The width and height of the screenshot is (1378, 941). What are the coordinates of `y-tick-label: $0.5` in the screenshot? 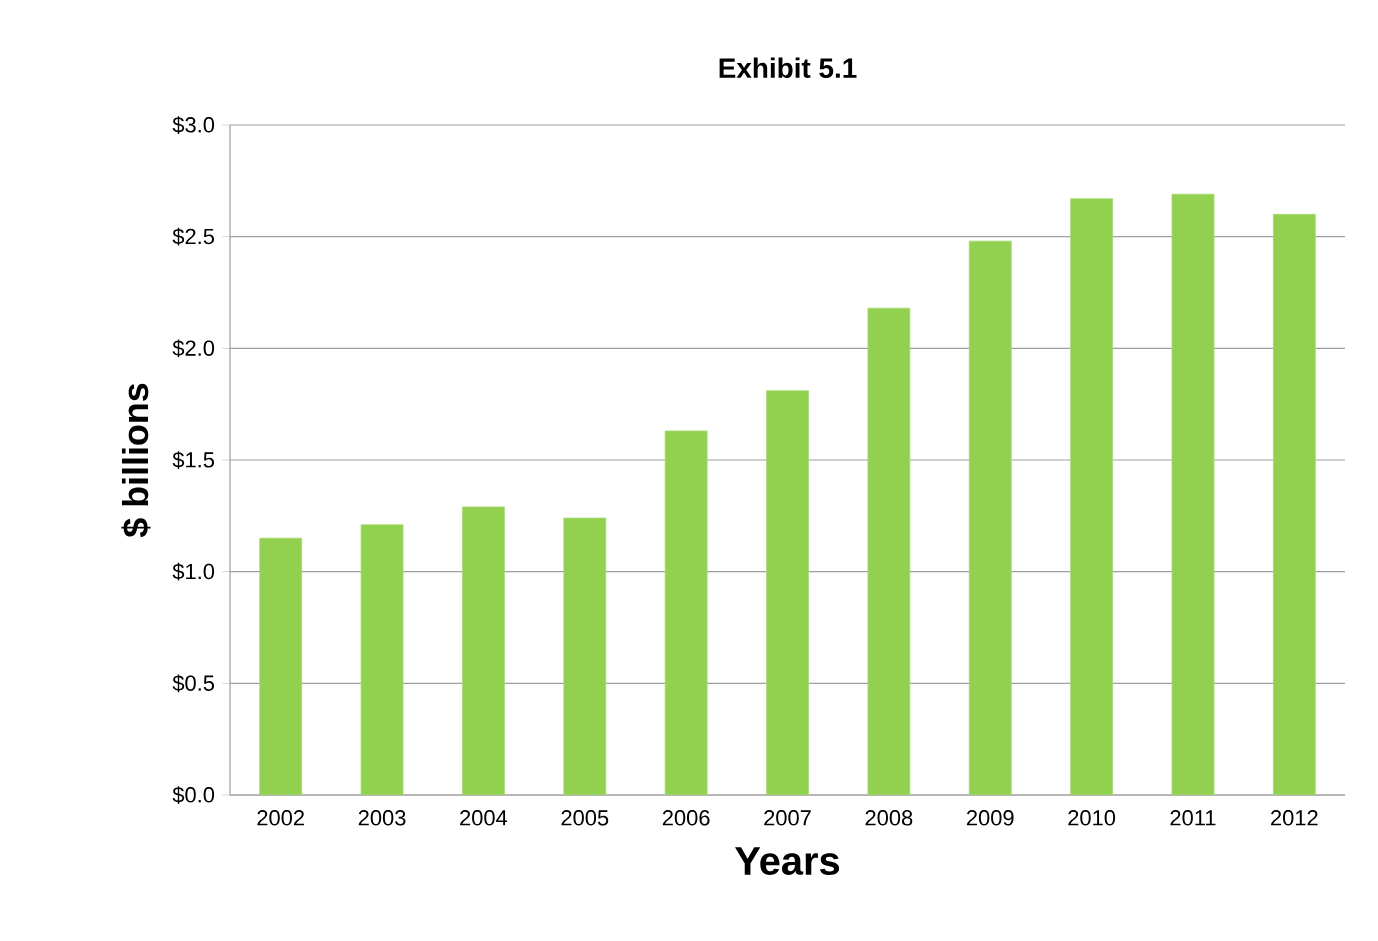 It's located at (193, 683).